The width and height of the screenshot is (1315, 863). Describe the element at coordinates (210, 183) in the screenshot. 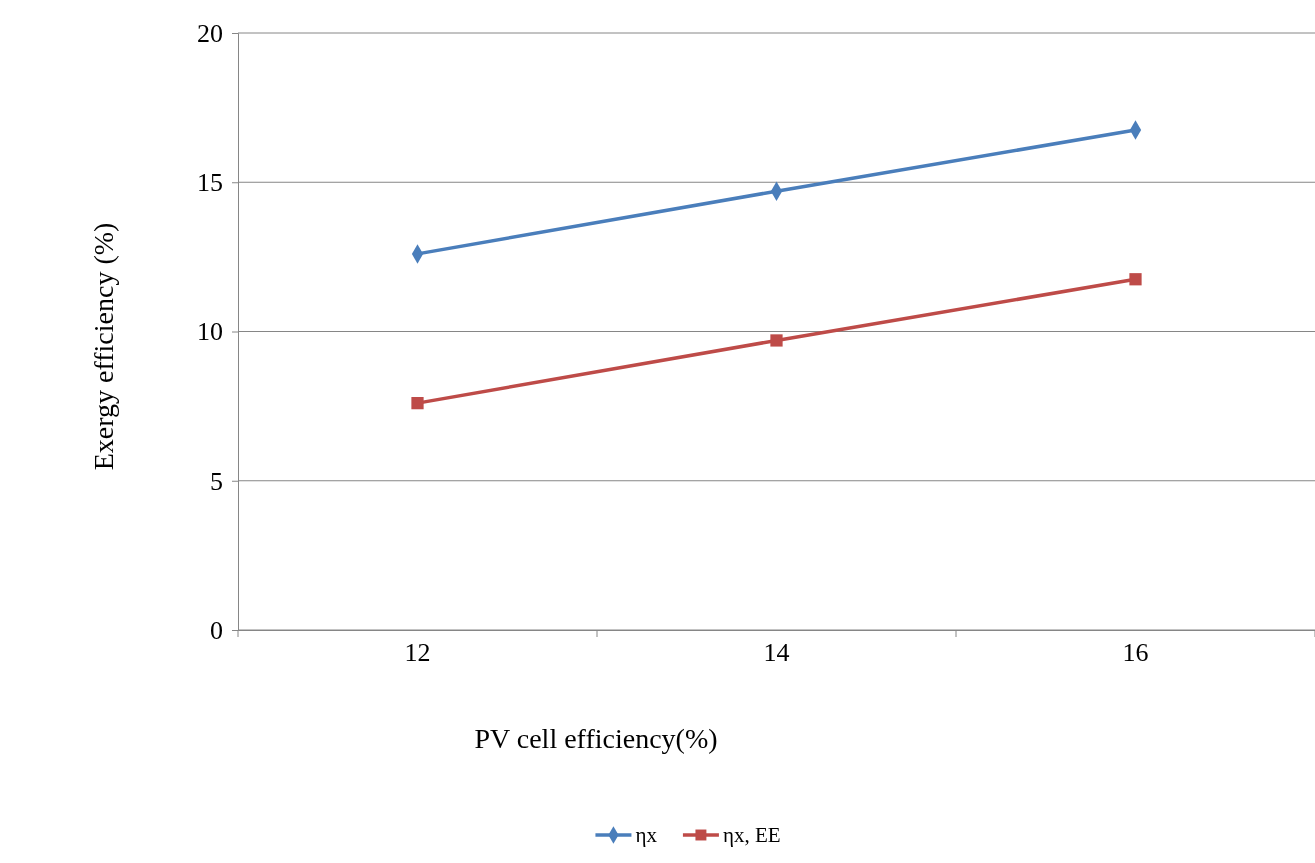

I see `y-tick-label: 15` at that location.